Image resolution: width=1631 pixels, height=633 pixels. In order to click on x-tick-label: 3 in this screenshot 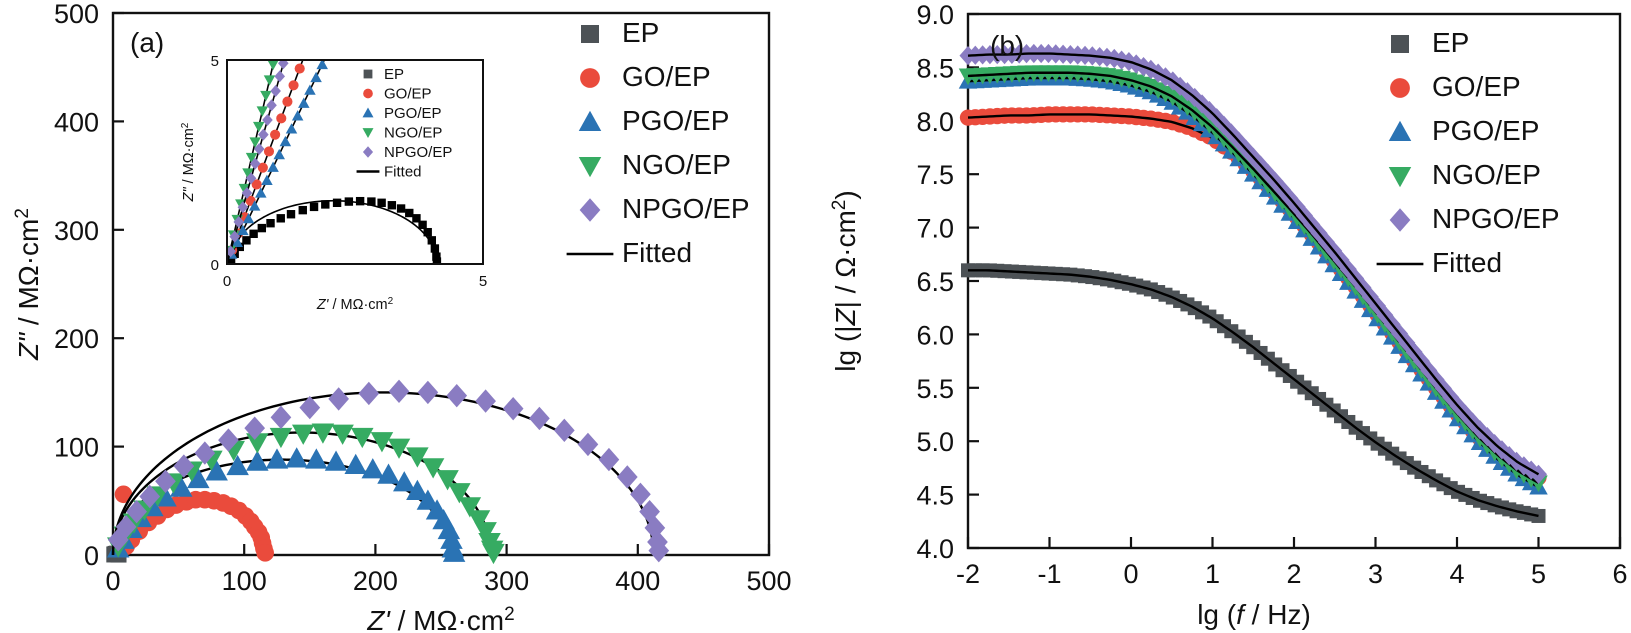, I will do `click(1375, 574)`.